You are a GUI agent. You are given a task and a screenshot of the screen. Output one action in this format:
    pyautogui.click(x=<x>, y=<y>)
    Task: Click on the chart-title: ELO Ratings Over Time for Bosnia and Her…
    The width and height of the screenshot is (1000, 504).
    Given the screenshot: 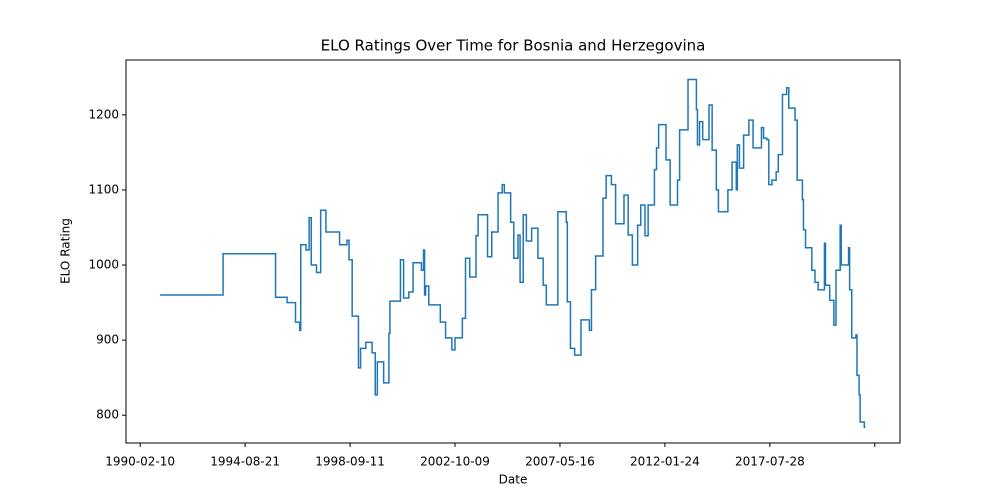 What is the action you would take?
    pyautogui.click(x=513, y=46)
    